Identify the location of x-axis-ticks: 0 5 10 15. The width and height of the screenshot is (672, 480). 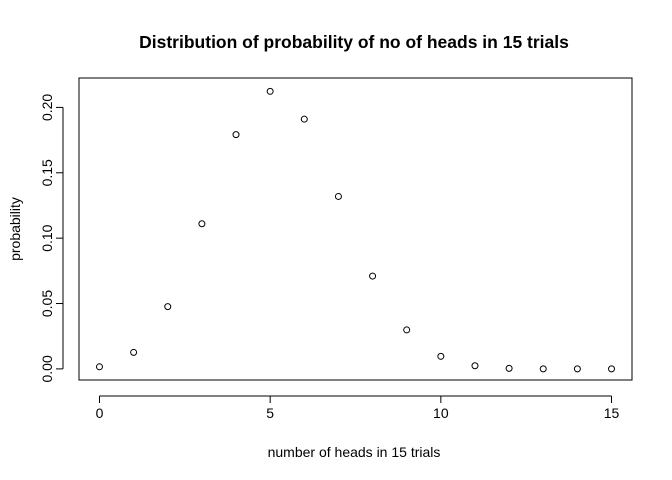
(358, 408).